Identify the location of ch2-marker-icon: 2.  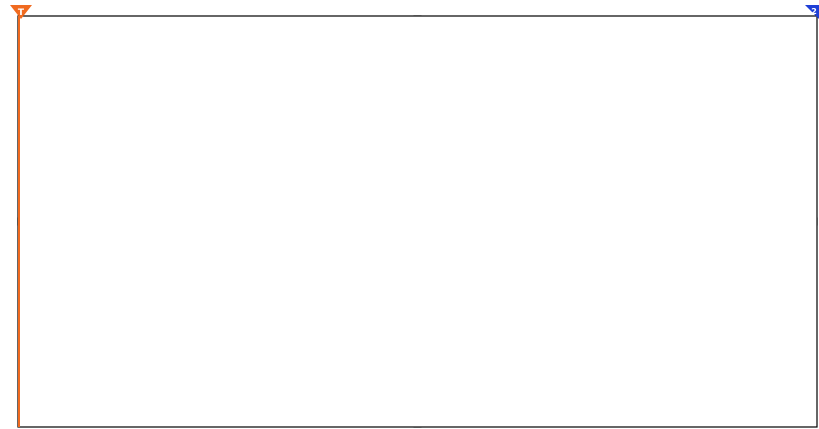
(812, 12).